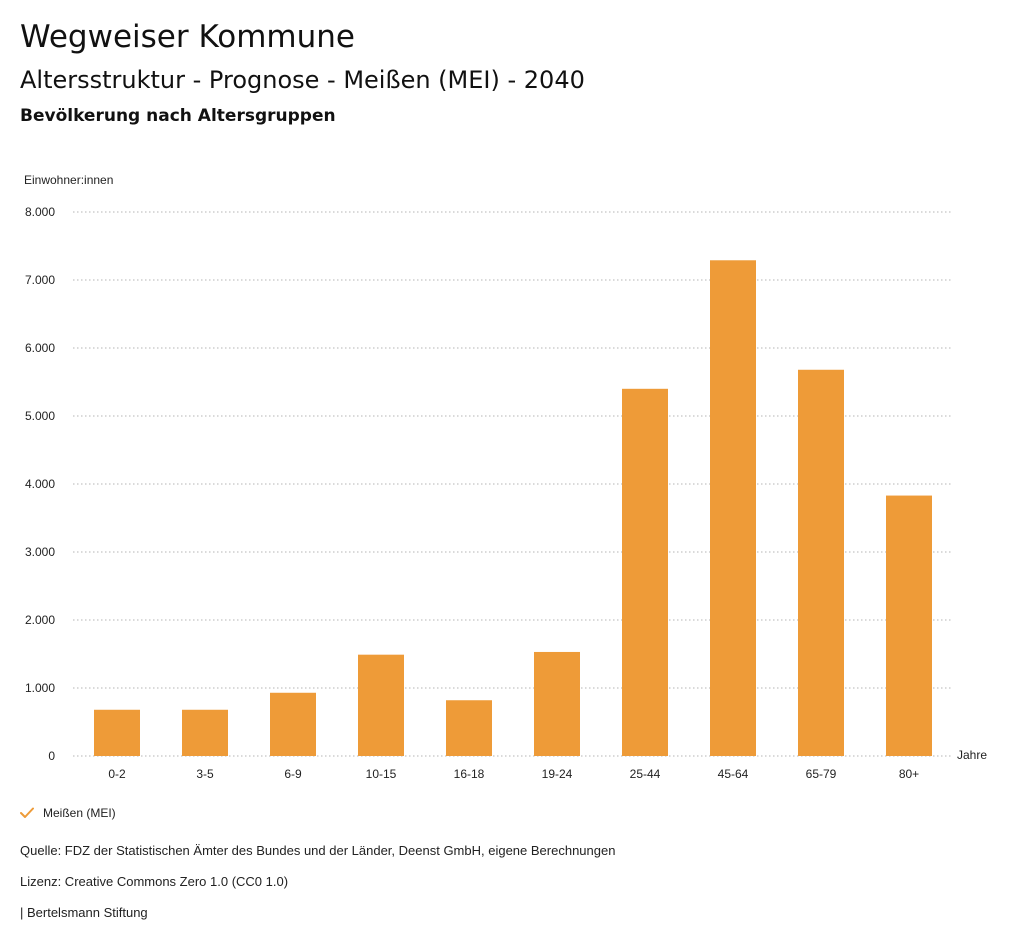  What do you see at coordinates (68, 180) in the screenshot?
I see `y-axis-label: Einwohner:innen` at bounding box center [68, 180].